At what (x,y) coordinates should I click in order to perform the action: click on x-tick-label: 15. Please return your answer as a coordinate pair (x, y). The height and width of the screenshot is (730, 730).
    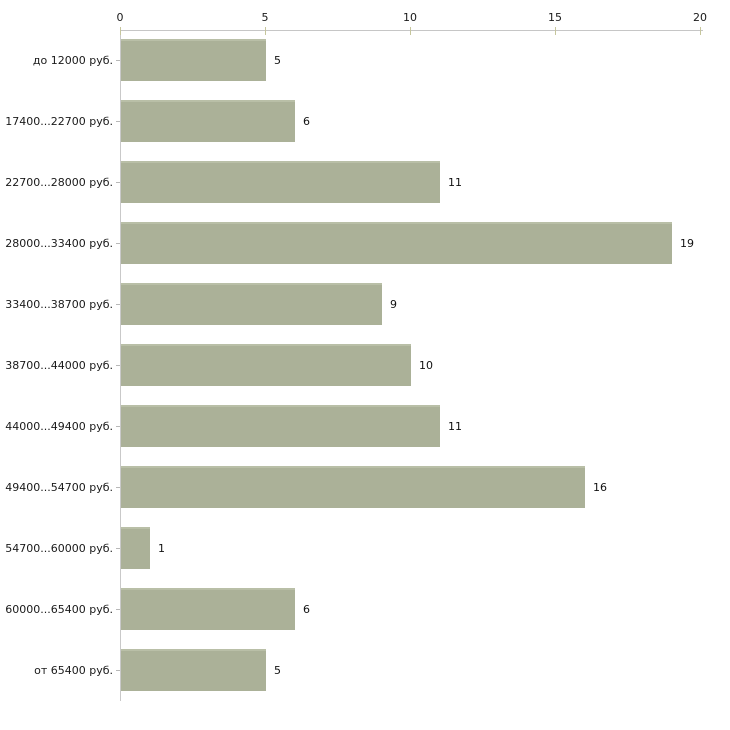
    Looking at the image, I should click on (555, 17).